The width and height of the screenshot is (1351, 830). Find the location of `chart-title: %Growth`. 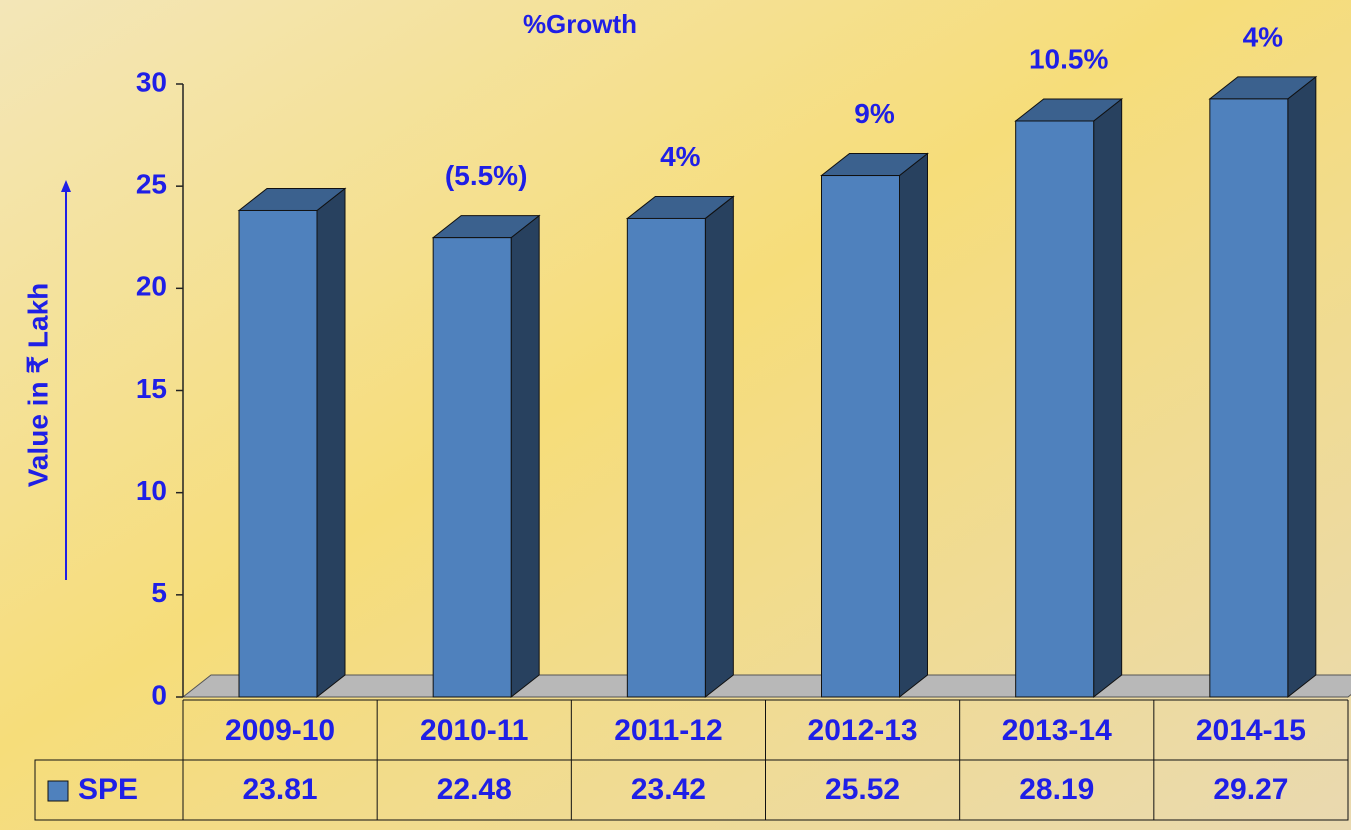

chart-title: %Growth is located at coordinates (580, 24).